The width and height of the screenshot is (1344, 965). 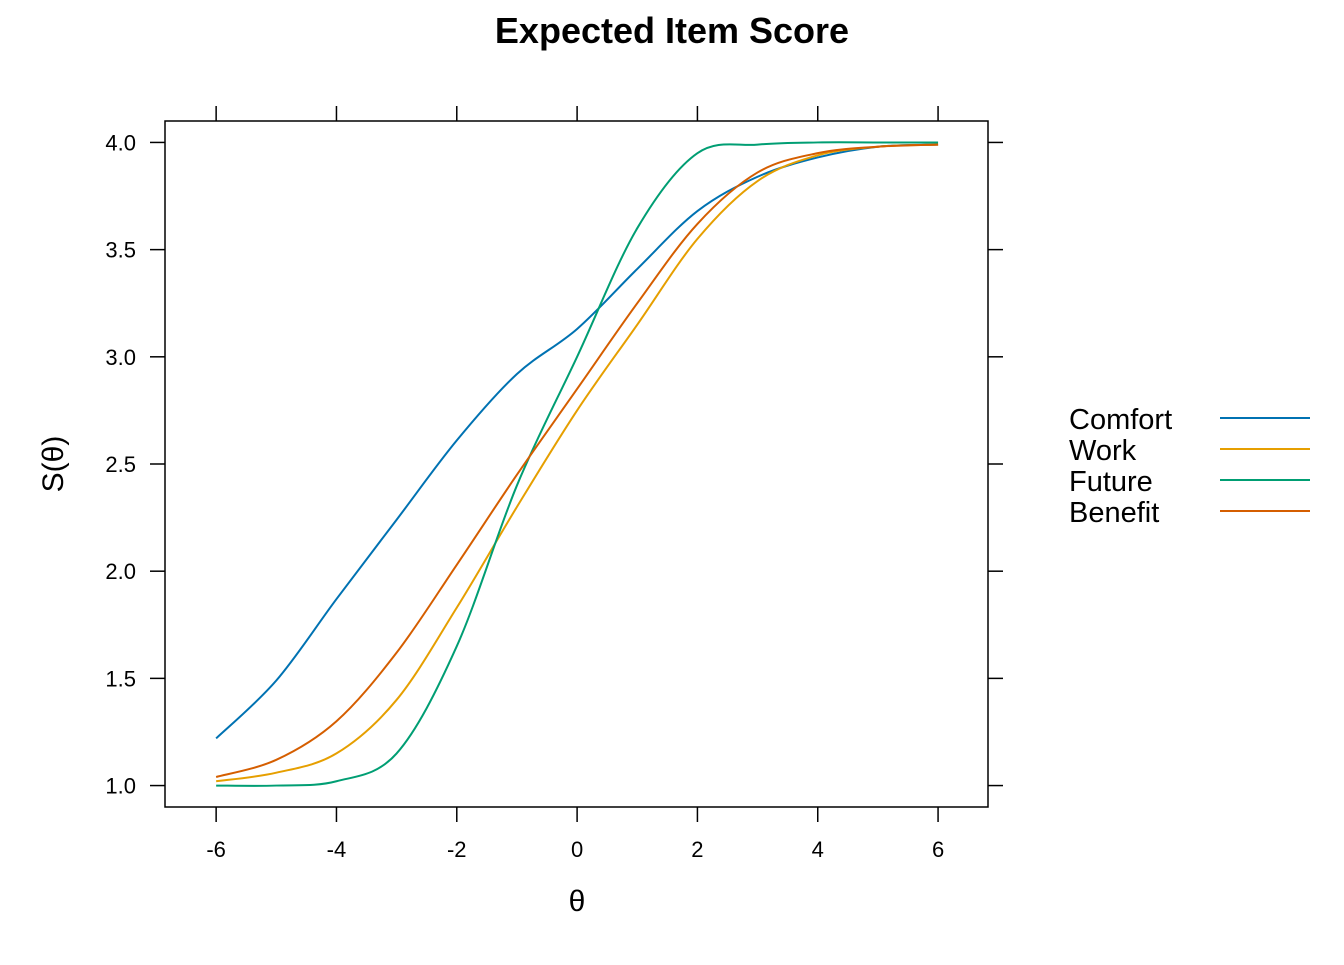 I want to click on x-tick-label: -6, so click(x=216, y=849).